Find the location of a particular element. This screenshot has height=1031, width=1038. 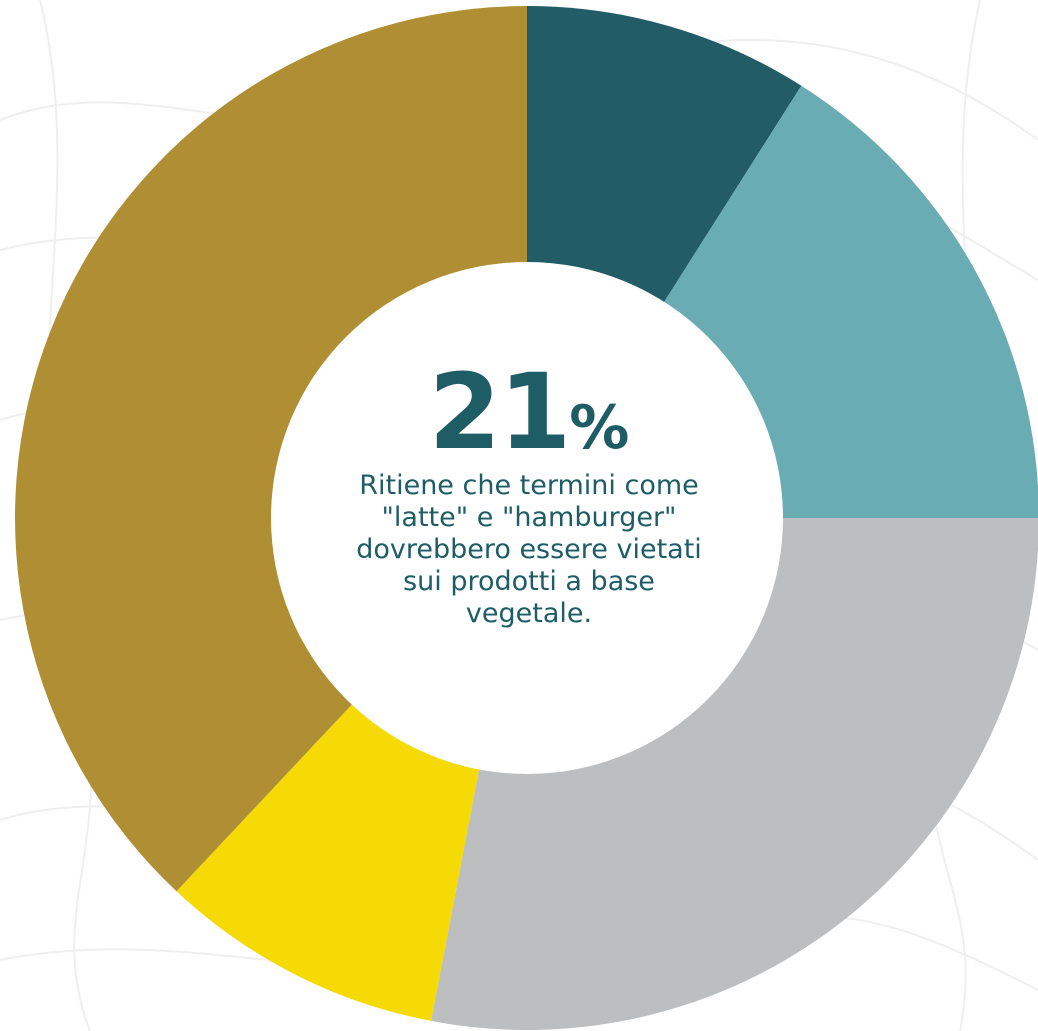

headline-percent: 21% is located at coordinates (529, 412).